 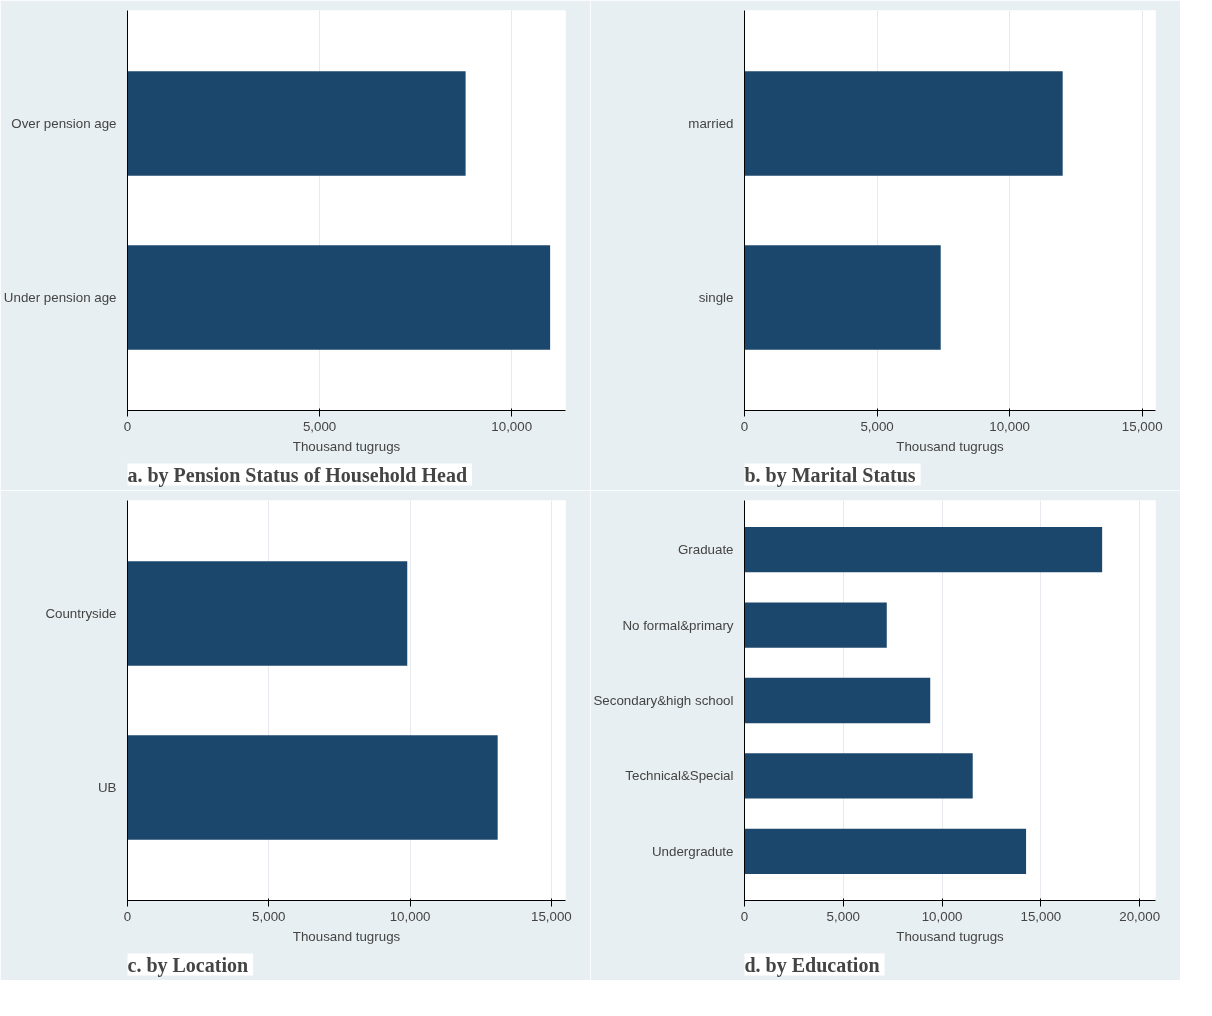 What do you see at coordinates (188, 965) in the screenshot?
I see `text: c. by Location` at bounding box center [188, 965].